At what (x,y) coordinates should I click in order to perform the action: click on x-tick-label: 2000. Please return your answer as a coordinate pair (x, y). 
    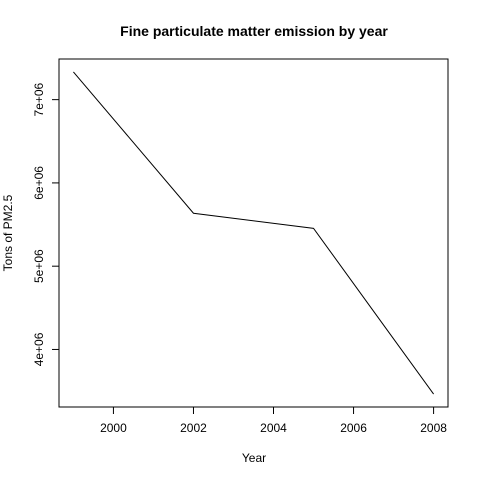
    Looking at the image, I should click on (113, 428).